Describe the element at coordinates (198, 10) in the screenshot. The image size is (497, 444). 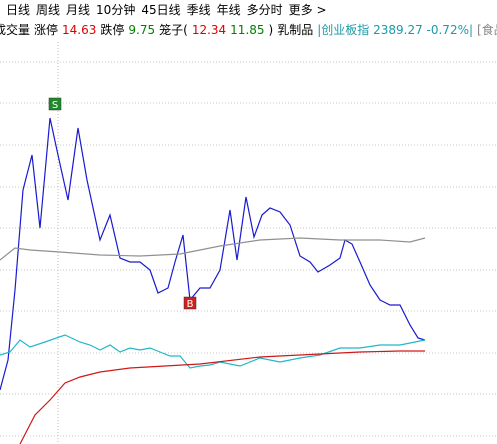
I see `tab: 季线` at that location.